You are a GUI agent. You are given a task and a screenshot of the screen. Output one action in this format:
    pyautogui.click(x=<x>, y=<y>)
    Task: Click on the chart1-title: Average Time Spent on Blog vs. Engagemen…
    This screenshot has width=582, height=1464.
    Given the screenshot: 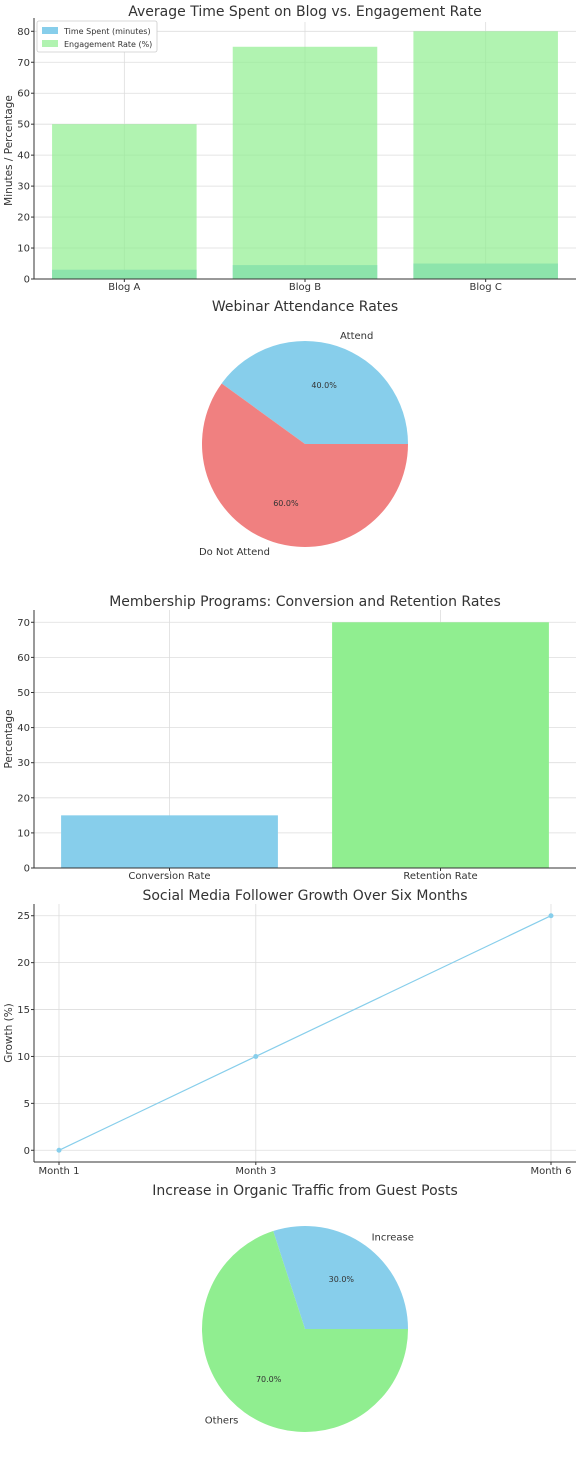 What is the action you would take?
    pyautogui.click(x=304, y=12)
    